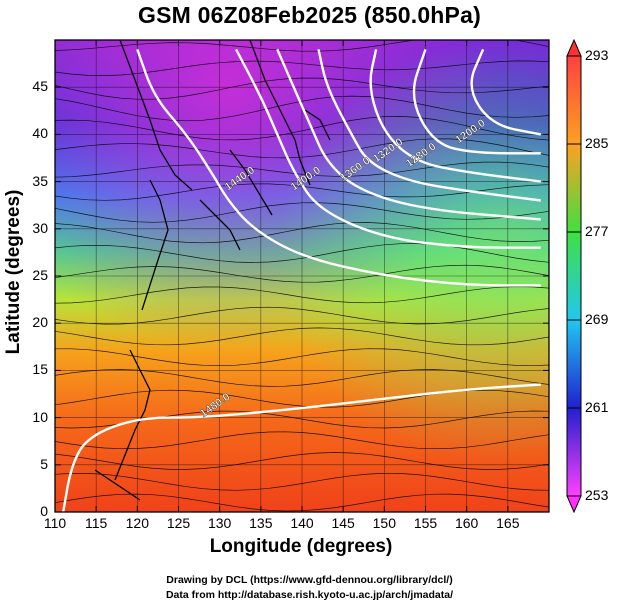  Describe the element at coordinates (137, 523) in the screenshot. I see `x-tick-label: 120` at that location.